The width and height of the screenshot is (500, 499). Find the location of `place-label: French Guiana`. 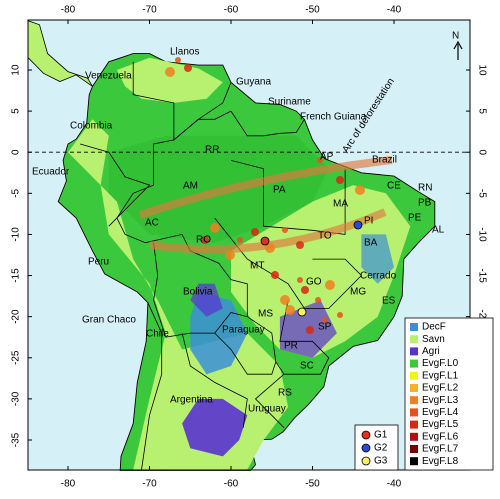

place-label: French Guiana is located at coordinates (333, 117).